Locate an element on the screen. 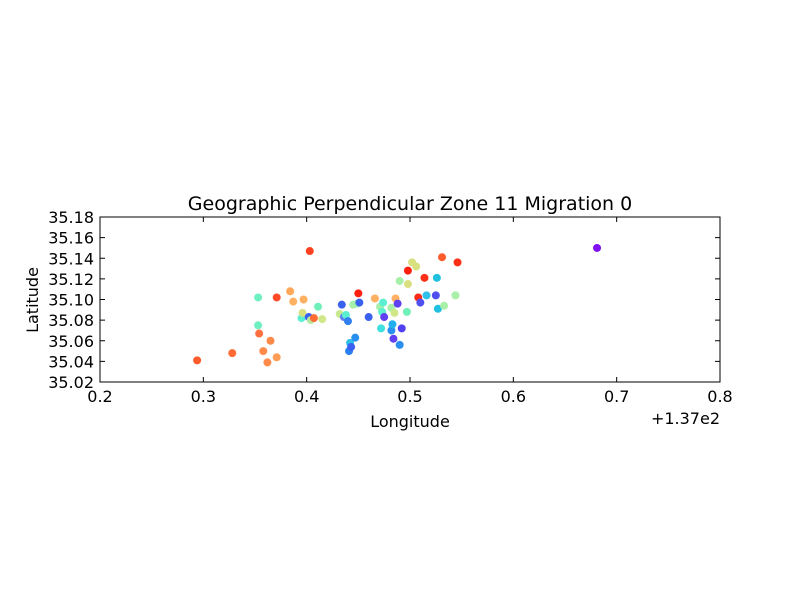 Image resolution: width=800 pixels, height=600 pixels. x-tick-label: 0.6 is located at coordinates (513, 396).